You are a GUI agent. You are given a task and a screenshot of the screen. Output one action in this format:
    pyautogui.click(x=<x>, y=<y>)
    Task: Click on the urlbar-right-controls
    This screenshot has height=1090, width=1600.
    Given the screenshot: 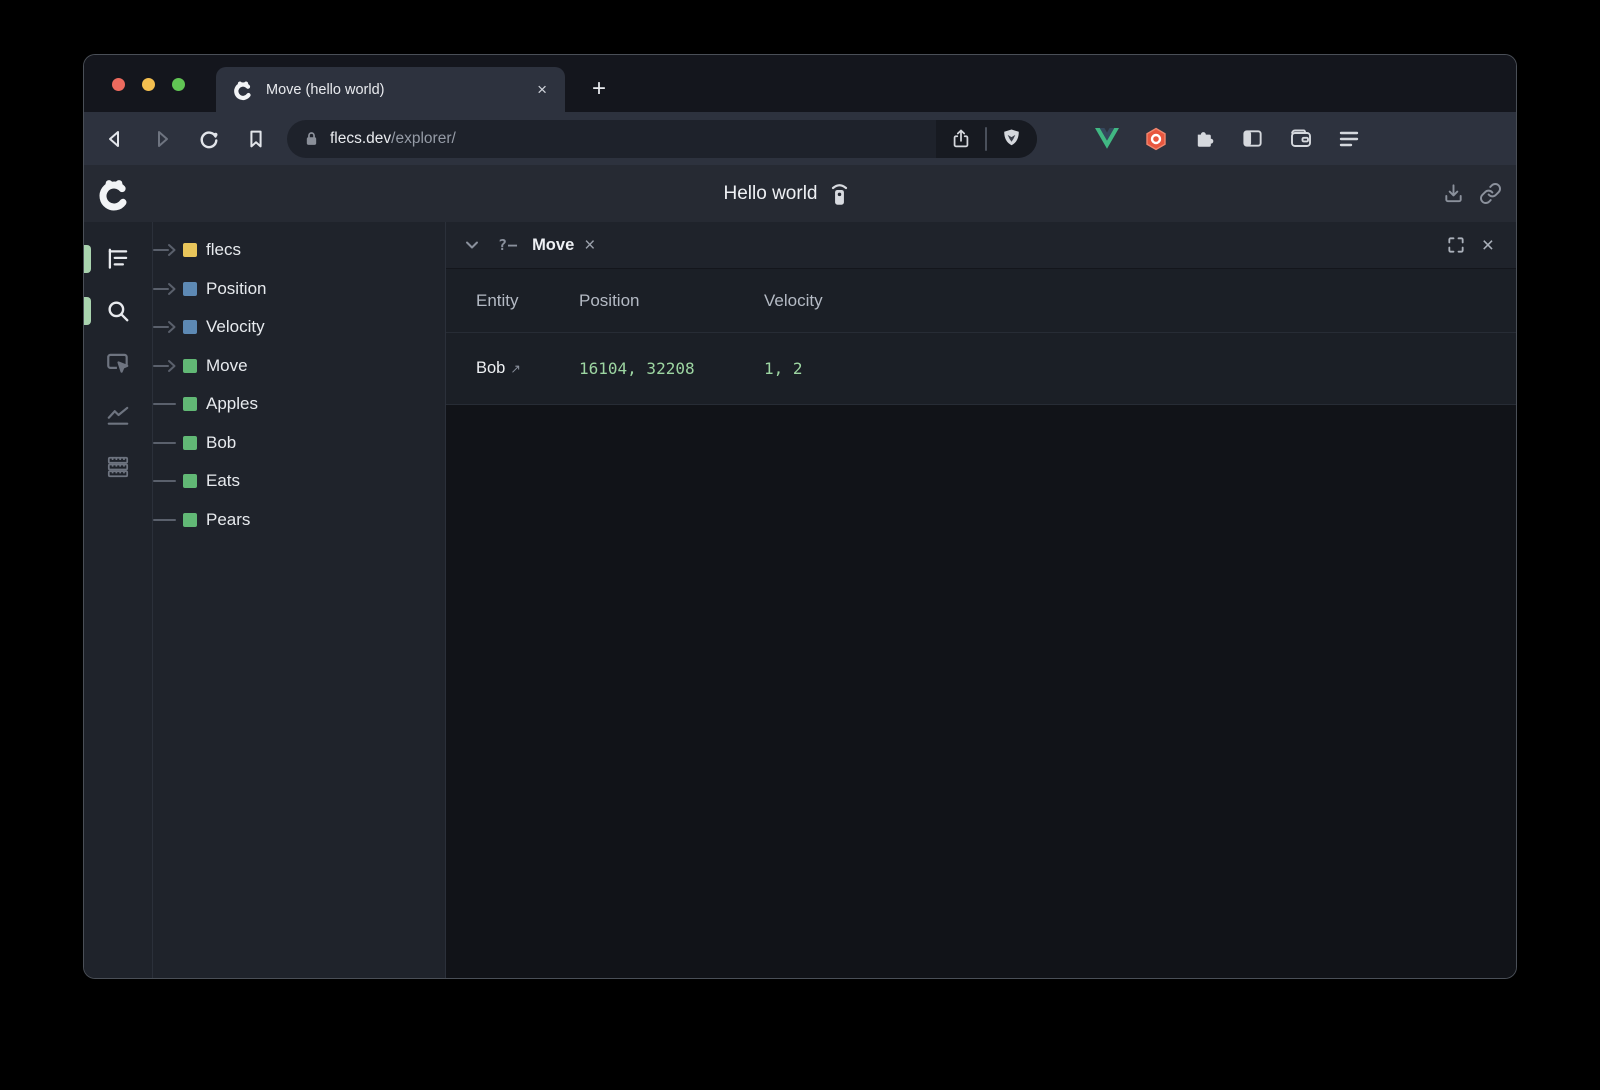 What is the action you would take?
    pyautogui.click(x=986, y=138)
    